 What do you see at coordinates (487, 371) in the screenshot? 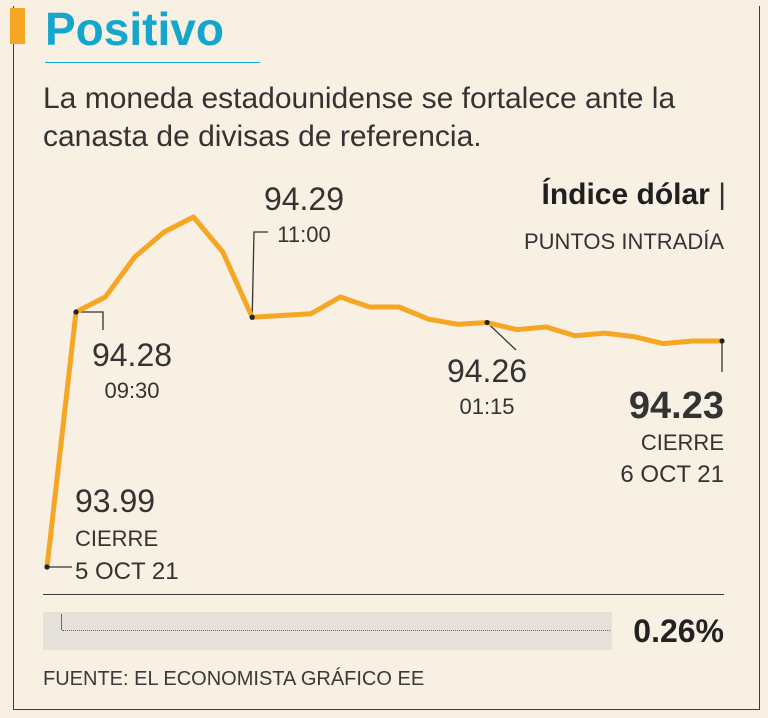
I see `annotation-value: 94.26` at bounding box center [487, 371].